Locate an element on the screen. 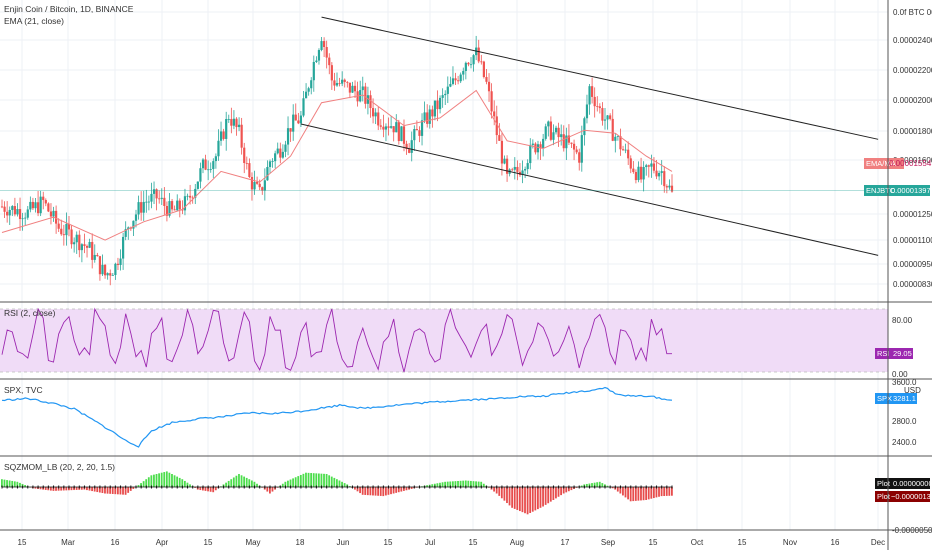  plot-tag-2-name: Plot is located at coordinates (884, 496).